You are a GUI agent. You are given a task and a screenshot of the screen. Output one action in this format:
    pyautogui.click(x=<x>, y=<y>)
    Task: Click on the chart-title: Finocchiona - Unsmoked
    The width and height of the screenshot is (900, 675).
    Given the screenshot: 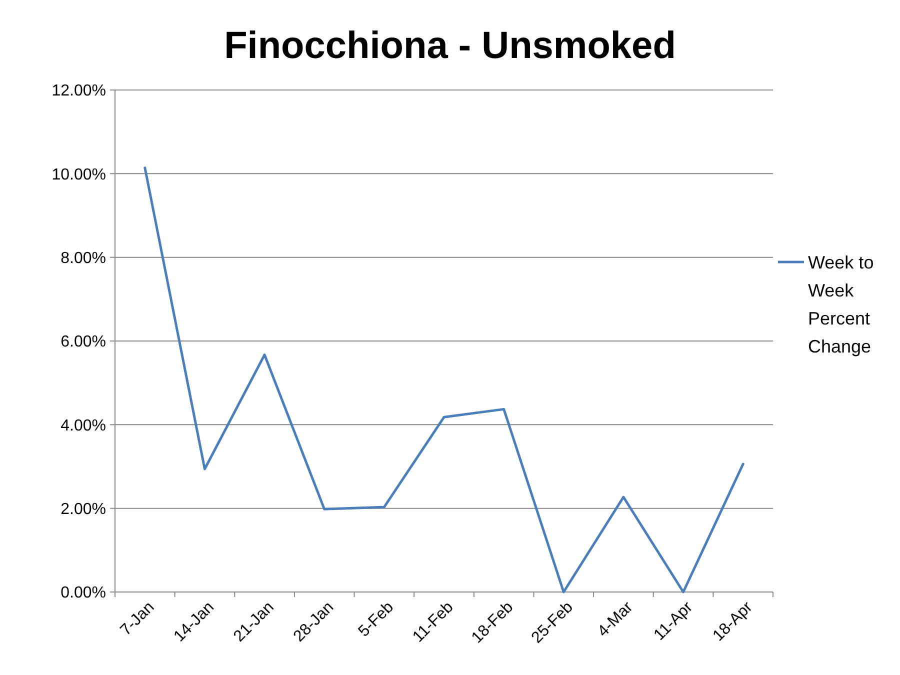 What is the action you would take?
    pyautogui.click(x=450, y=46)
    